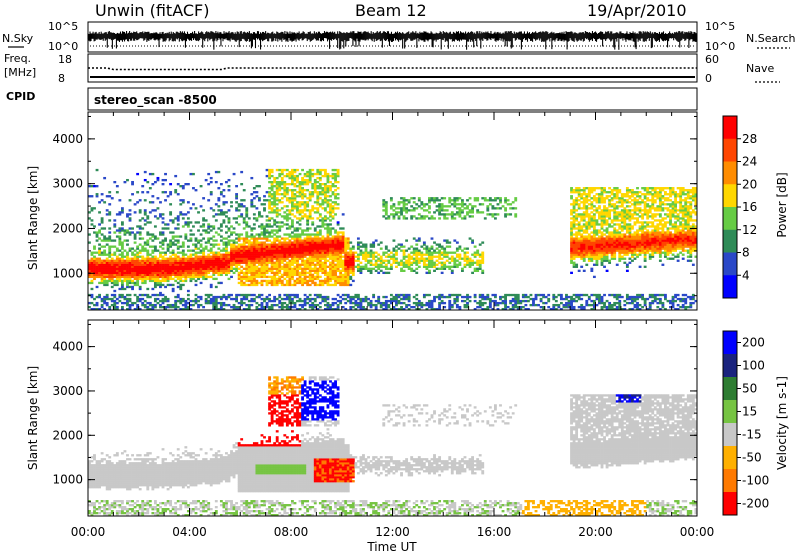  Describe the element at coordinates (392, 72) in the screenshot. I see `freq-trace` at that location.